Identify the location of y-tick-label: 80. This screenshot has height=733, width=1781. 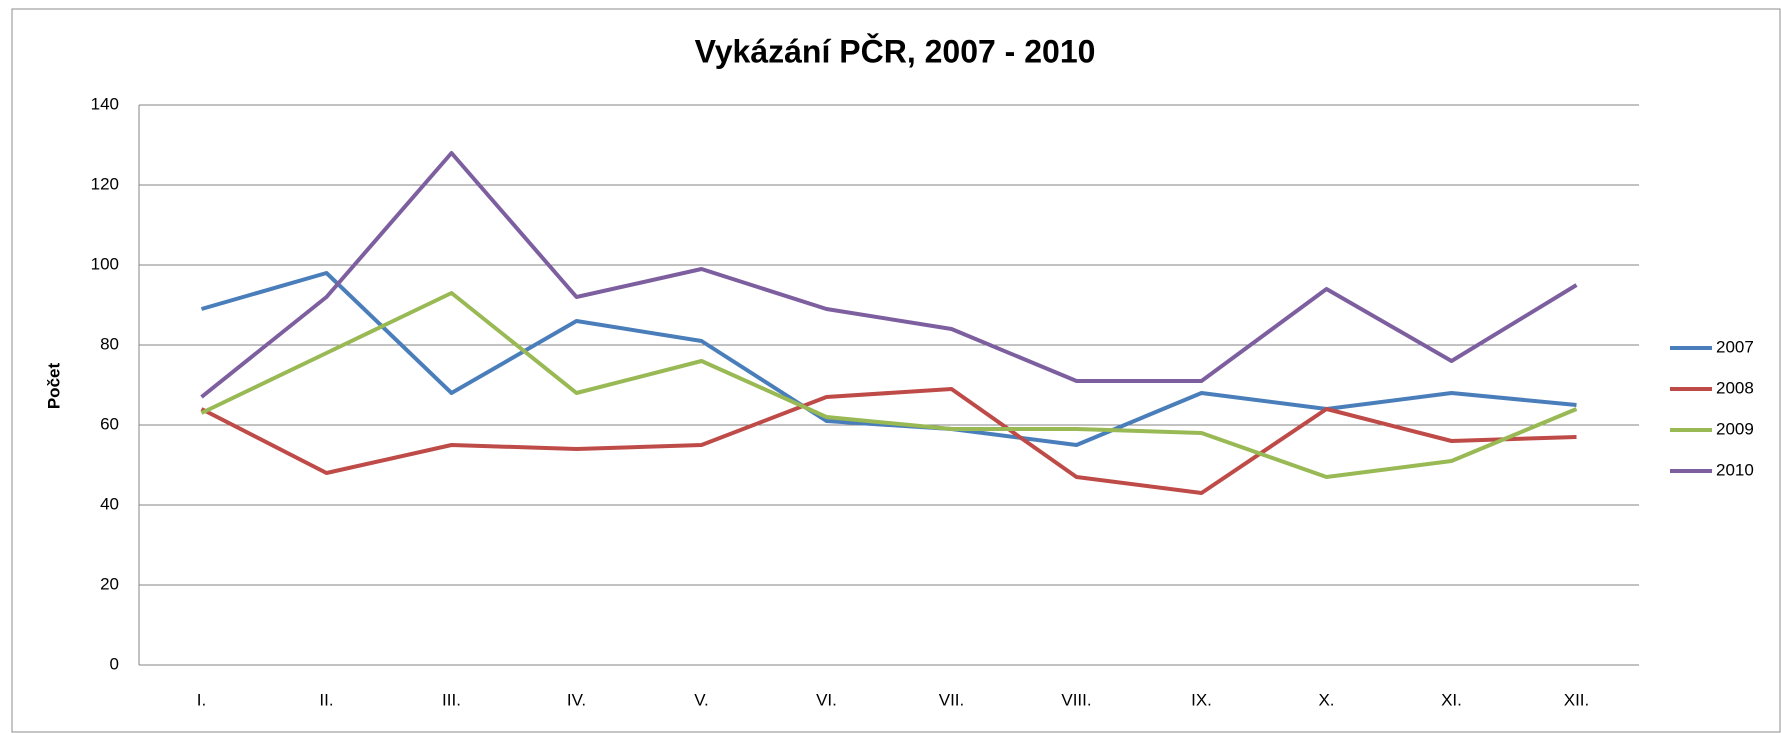
(109, 343).